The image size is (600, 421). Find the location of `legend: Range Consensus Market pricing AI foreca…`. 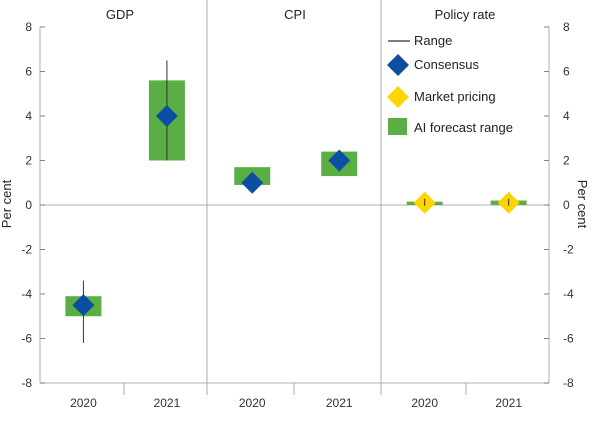

legend: Range Consensus Market pricing AI foreca… is located at coordinates (450, 84).